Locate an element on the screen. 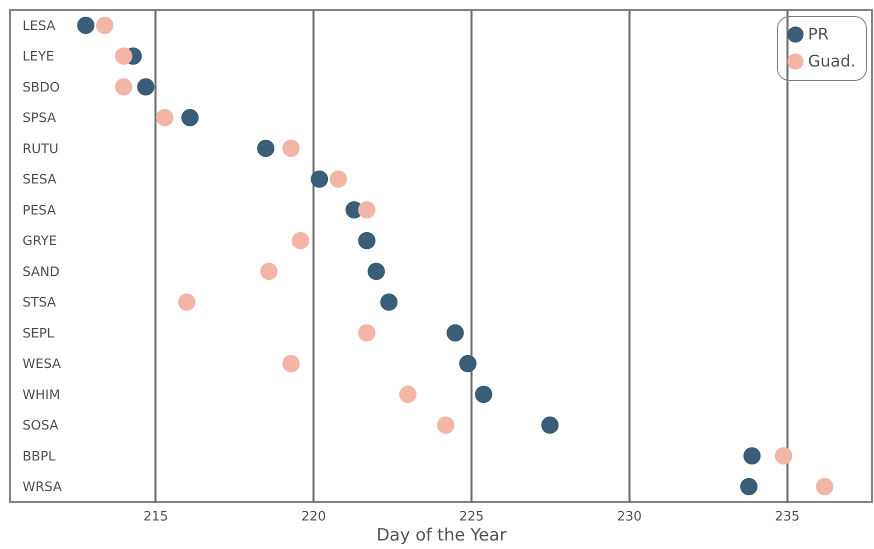 This screenshot has width=874, height=549. y-tick-label: SOSA is located at coordinates (40, 426).